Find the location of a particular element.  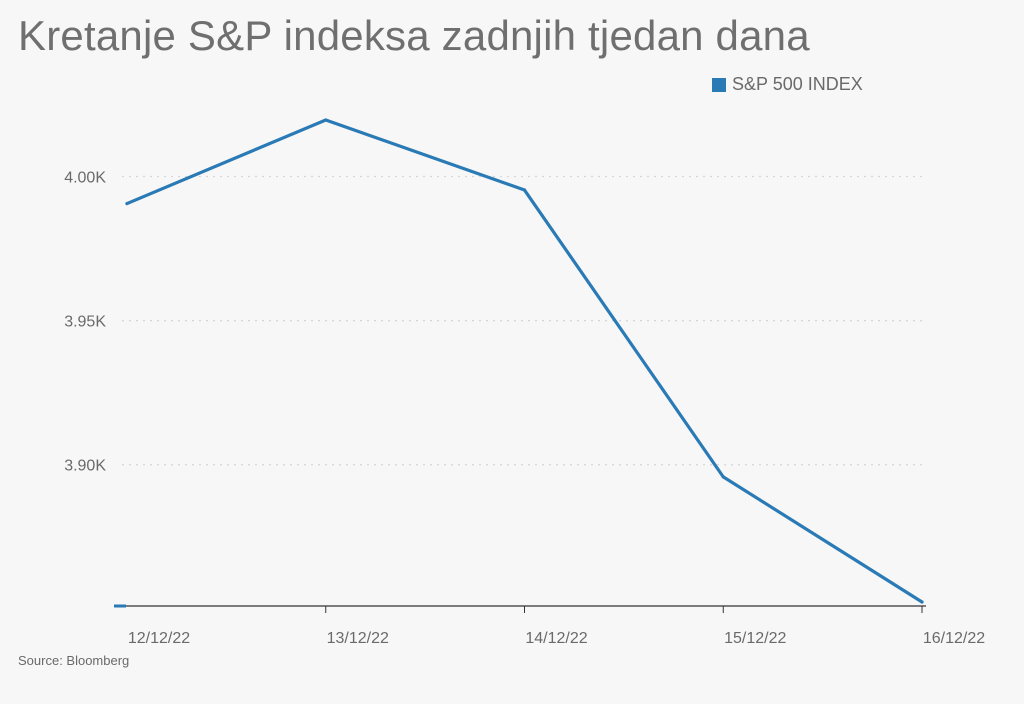

source-note: Source: Bloomberg is located at coordinates (74, 660).